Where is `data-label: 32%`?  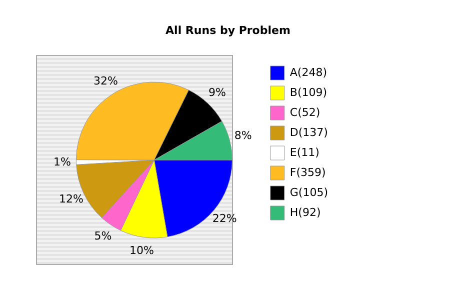 data-label: 32% is located at coordinates (106, 81).